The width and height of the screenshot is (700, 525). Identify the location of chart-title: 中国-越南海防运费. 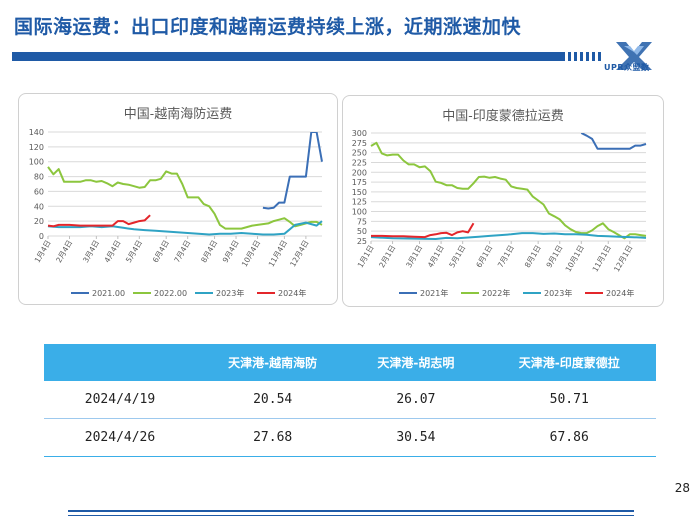
(178, 114).